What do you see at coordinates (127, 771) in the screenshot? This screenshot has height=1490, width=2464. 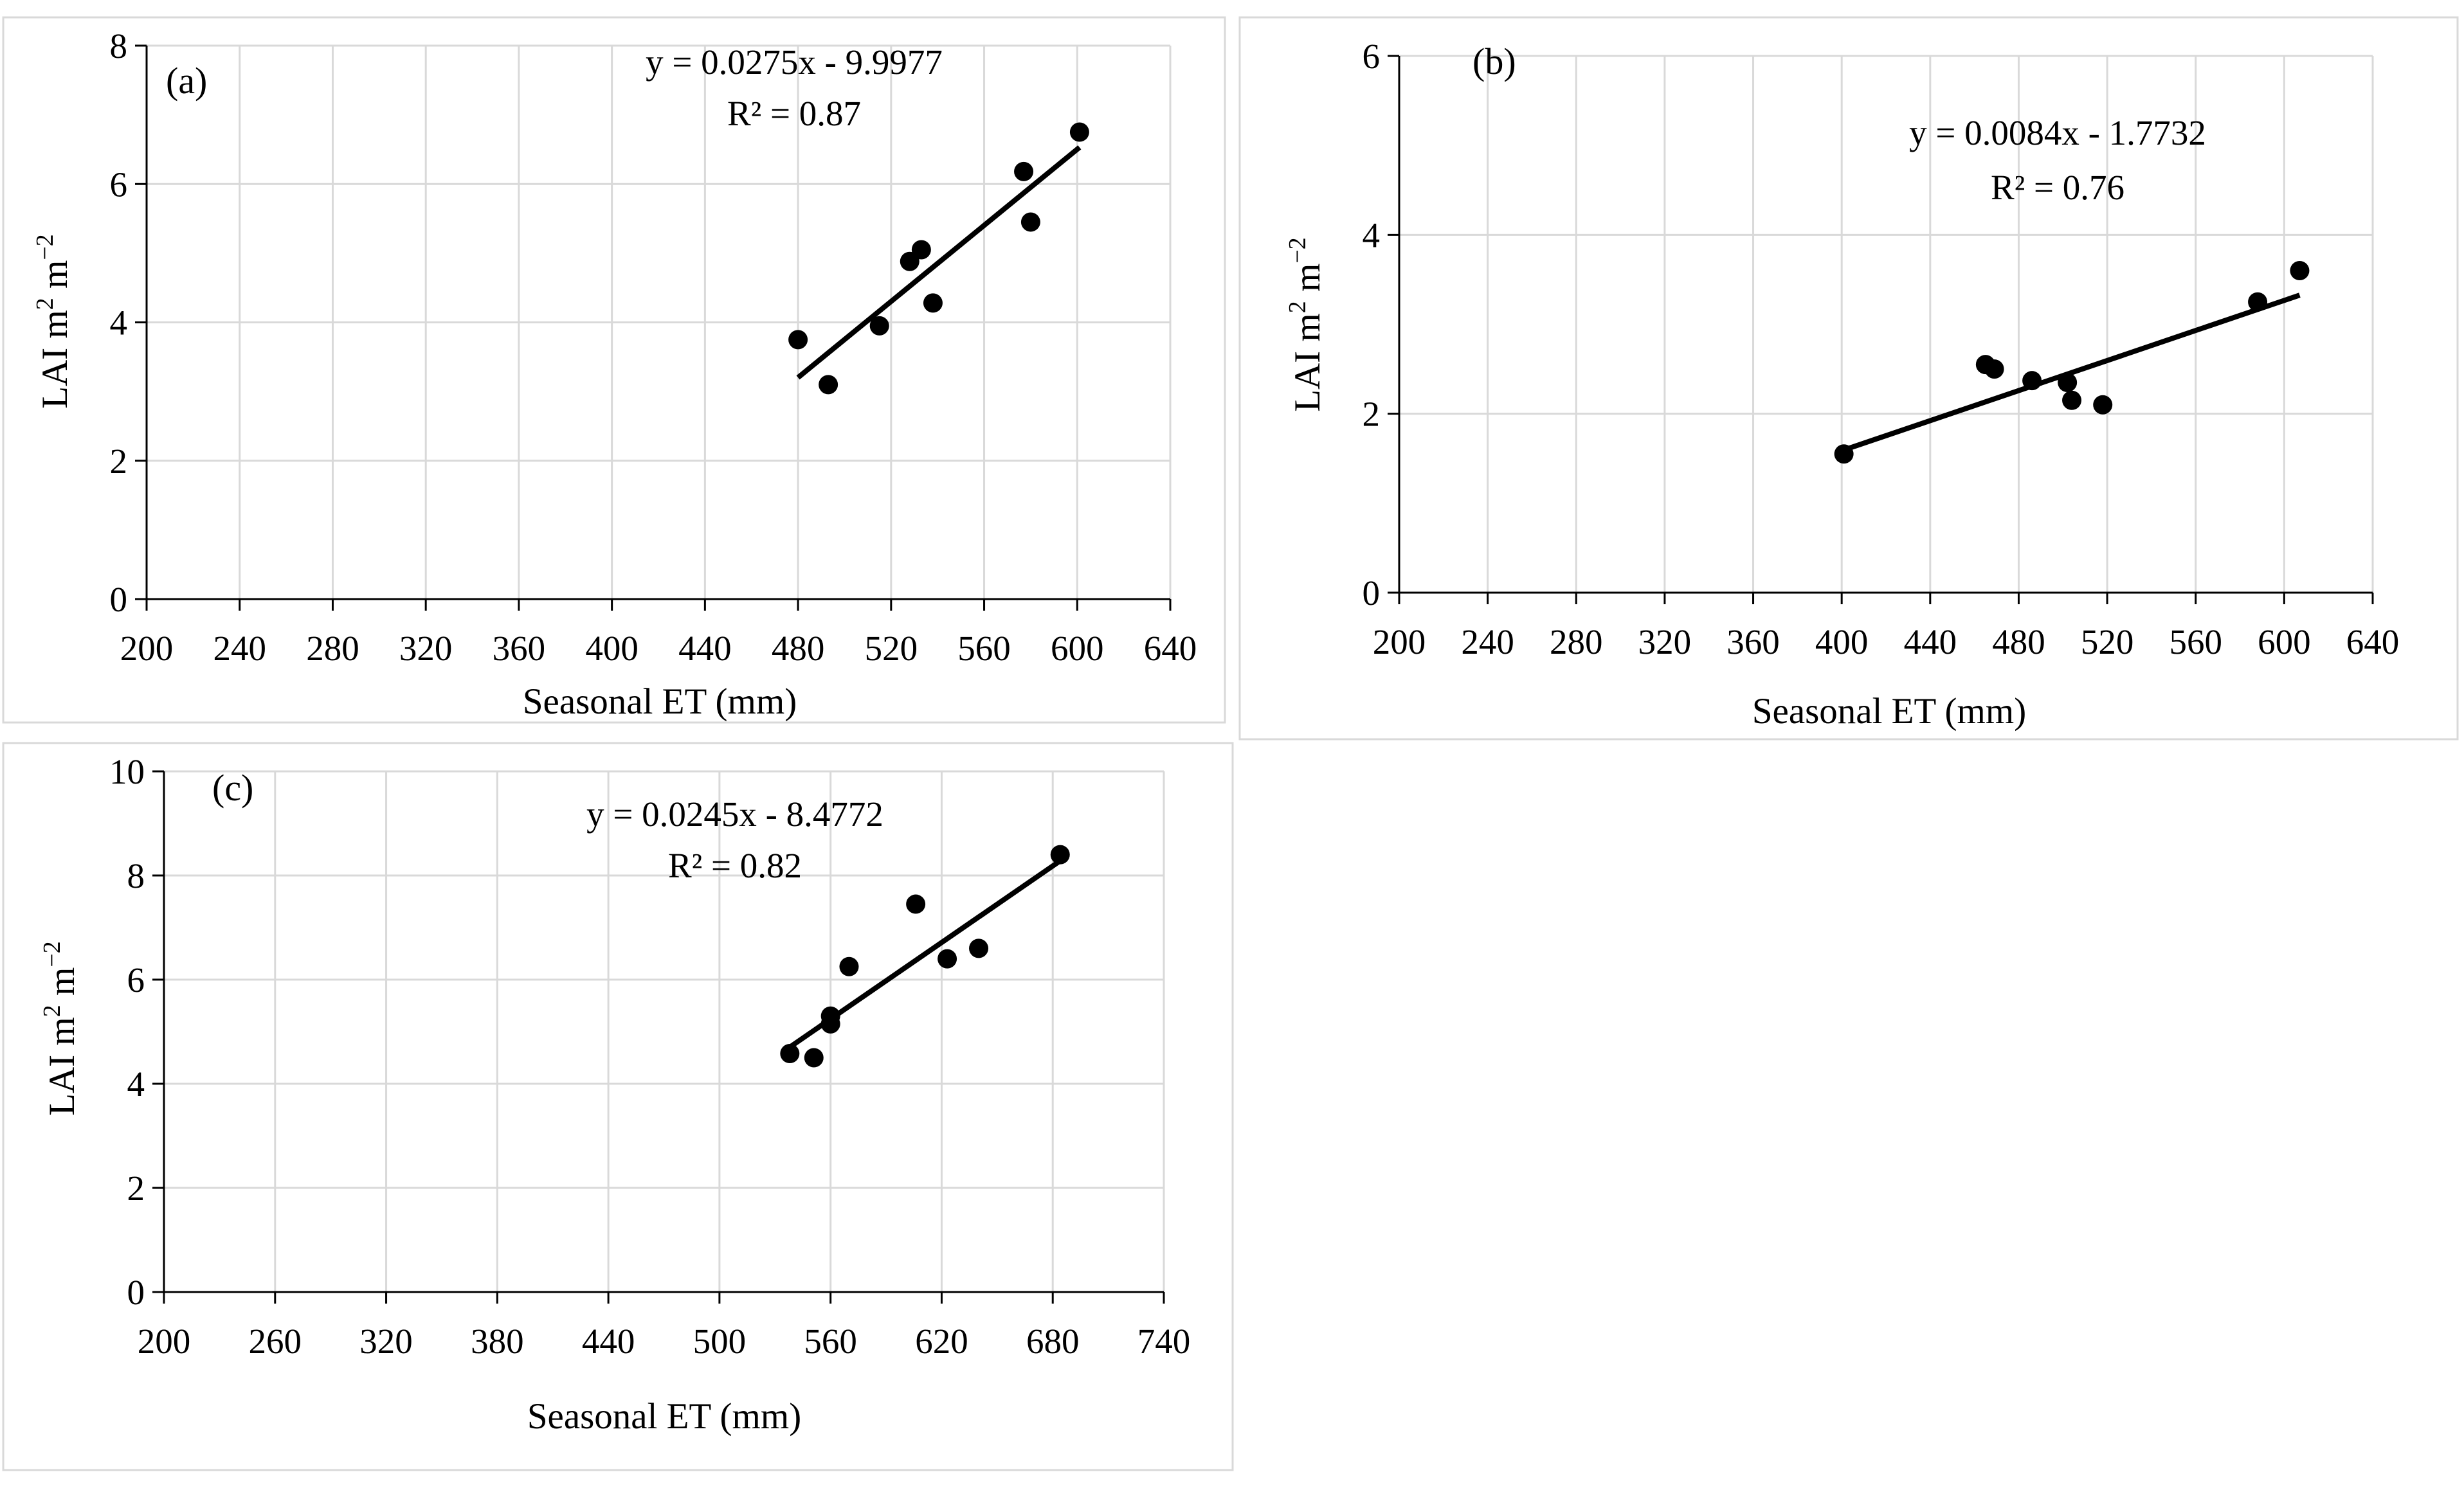 I see `y-tick-label: 10` at bounding box center [127, 771].